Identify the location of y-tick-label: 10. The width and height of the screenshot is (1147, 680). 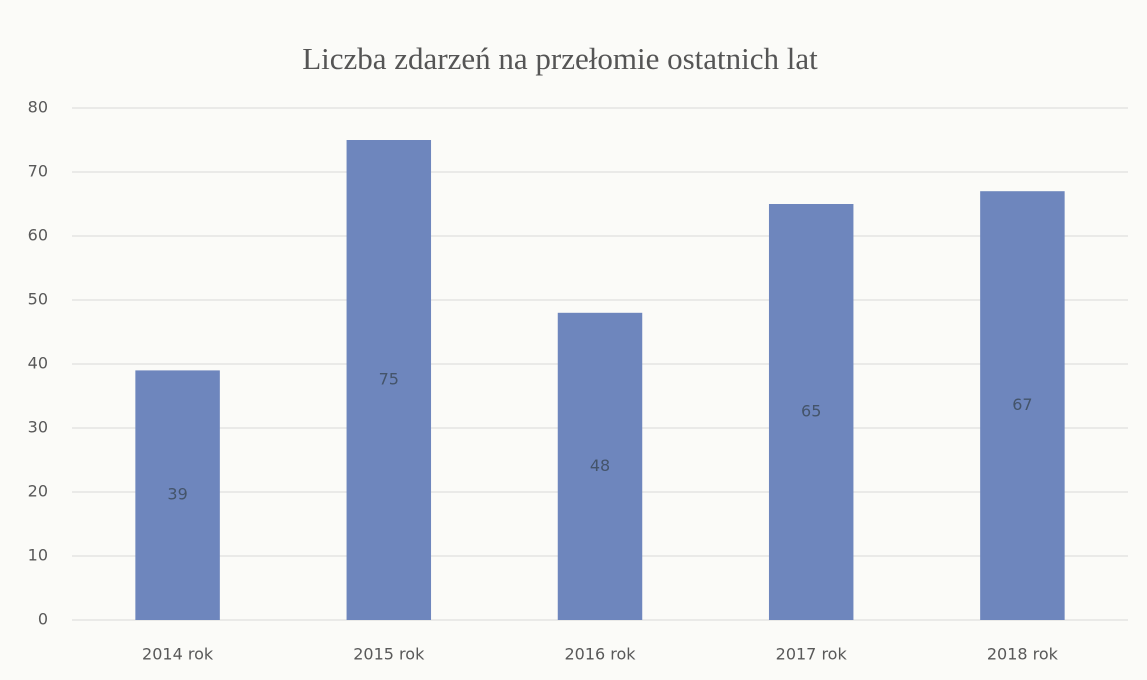
(38, 555).